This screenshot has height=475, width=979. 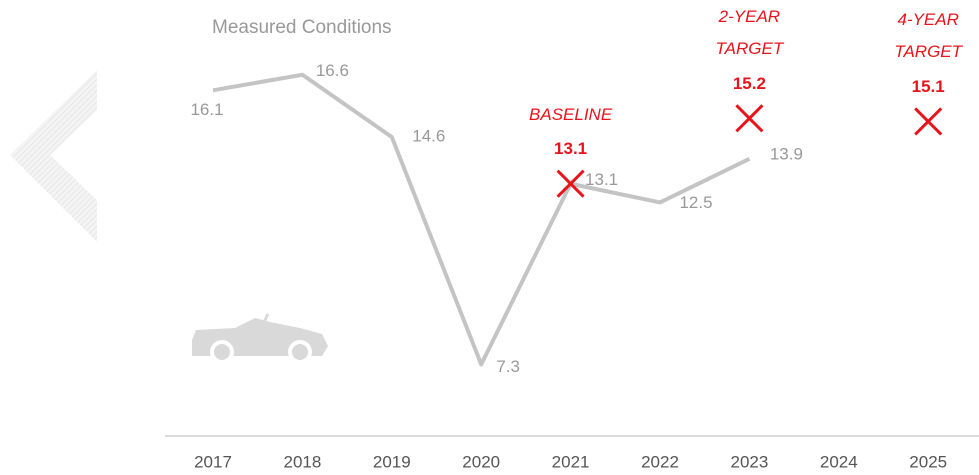 What do you see at coordinates (786, 153) in the screenshot?
I see `data-label: 13.9` at bounding box center [786, 153].